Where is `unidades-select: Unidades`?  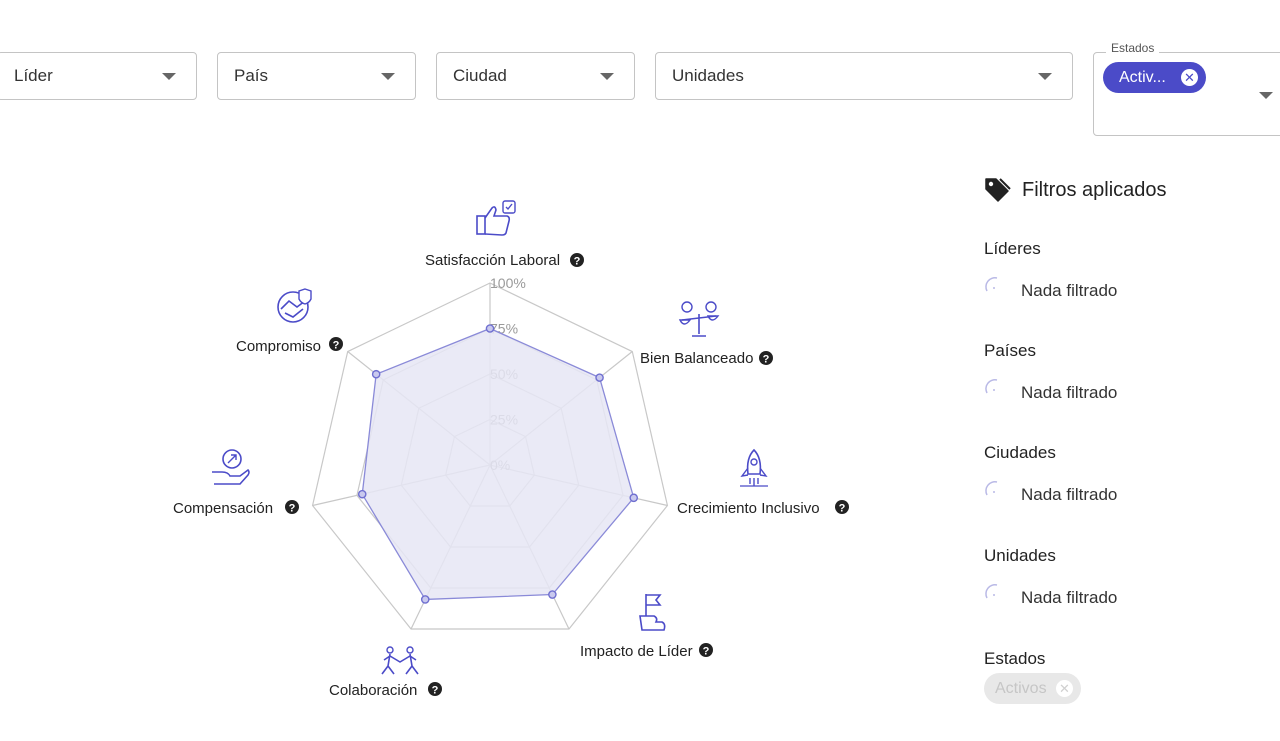
unidades-select: Unidades is located at coordinates (864, 76).